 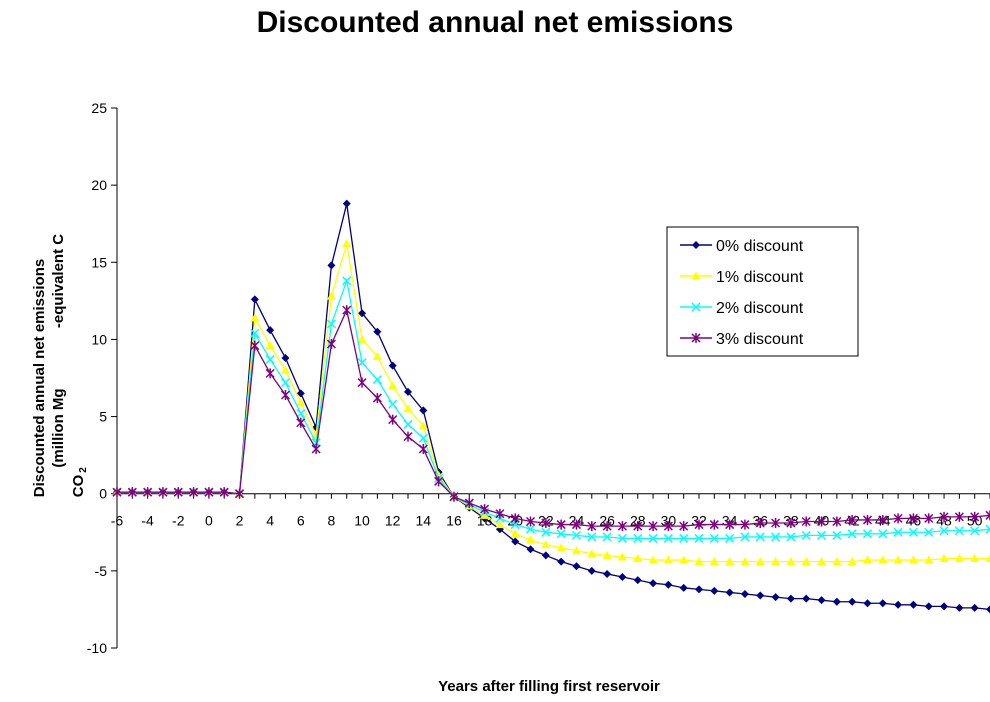 I want to click on x-tick-label: -4, so click(x=147, y=521).